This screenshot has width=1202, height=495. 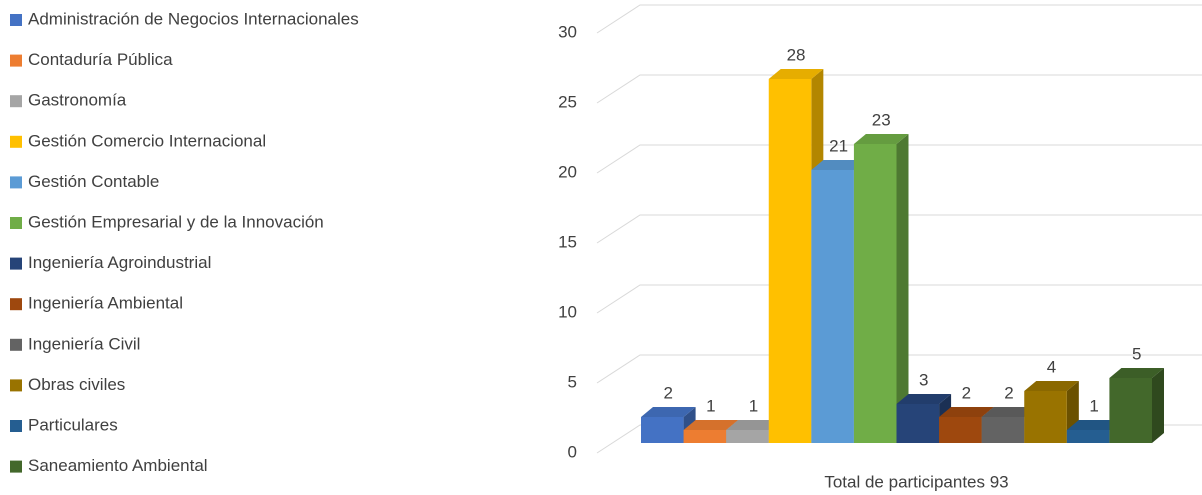 What do you see at coordinates (1136, 353) in the screenshot?
I see `data-label: 5` at bounding box center [1136, 353].